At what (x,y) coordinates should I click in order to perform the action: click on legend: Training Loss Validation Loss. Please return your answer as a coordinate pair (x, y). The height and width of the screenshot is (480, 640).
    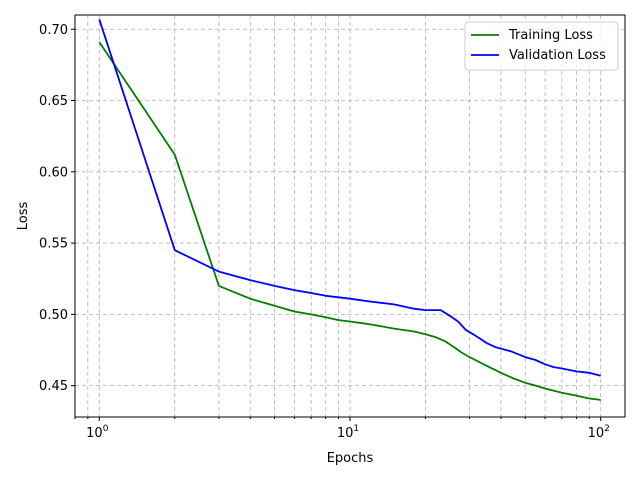
    Looking at the image, I should click on (541, 46).